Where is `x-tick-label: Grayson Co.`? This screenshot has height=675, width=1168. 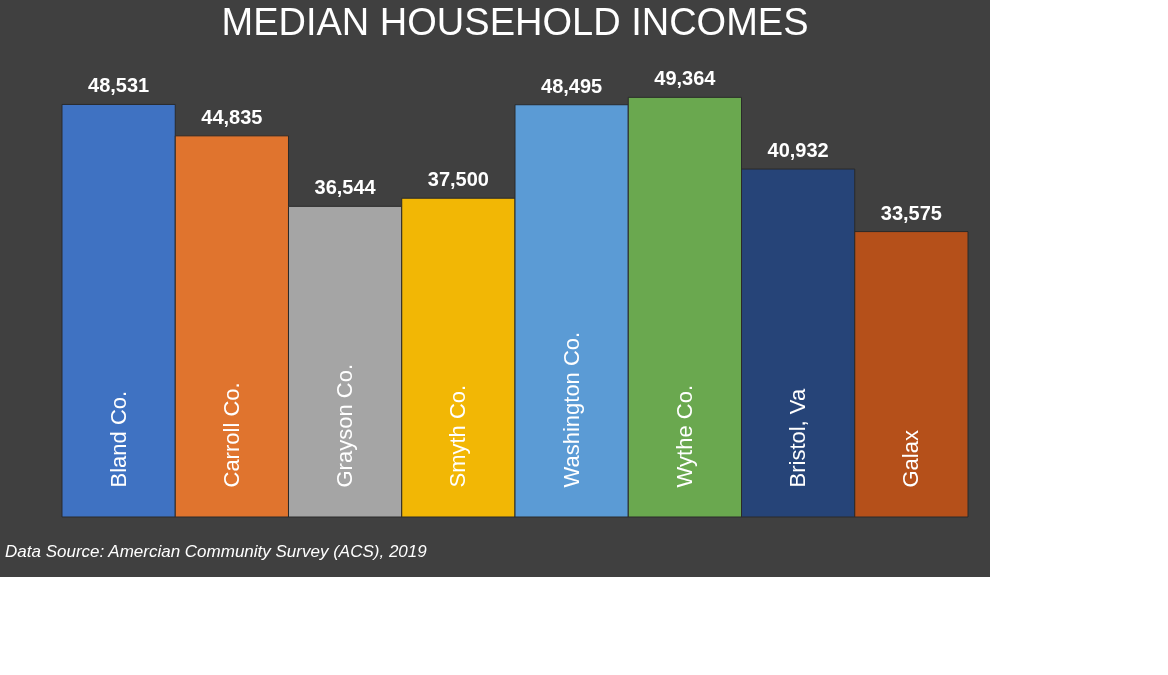
x-tick-label: Grayson Co. is located at coordinates (345, 426).